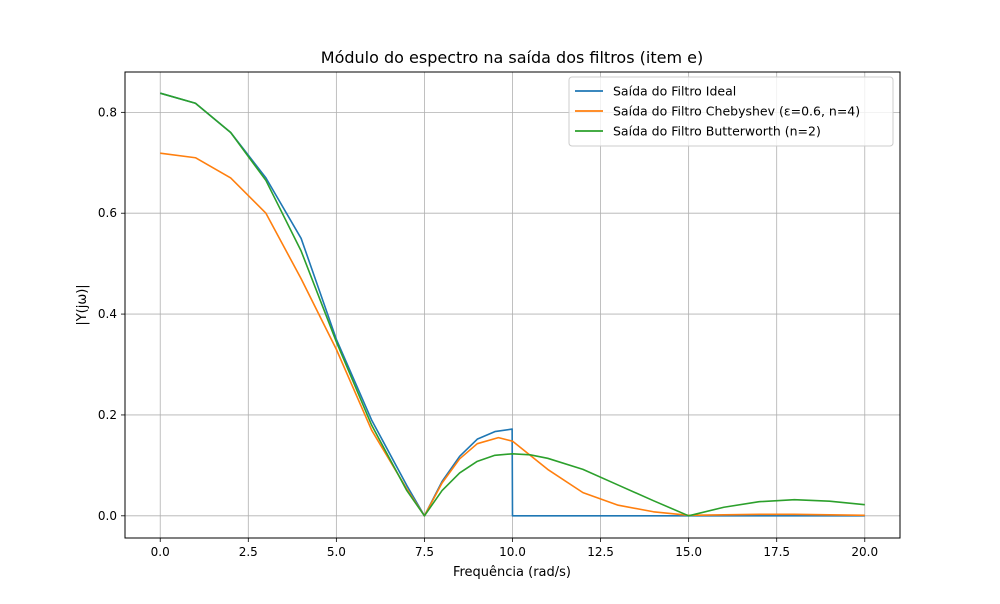 The height and width of the screenshot is (604, 1000). What do you see at coordinates (107, 213) in the screenshot?
I see `y-tick-label: 0.6` at bounding box center [107, 213].